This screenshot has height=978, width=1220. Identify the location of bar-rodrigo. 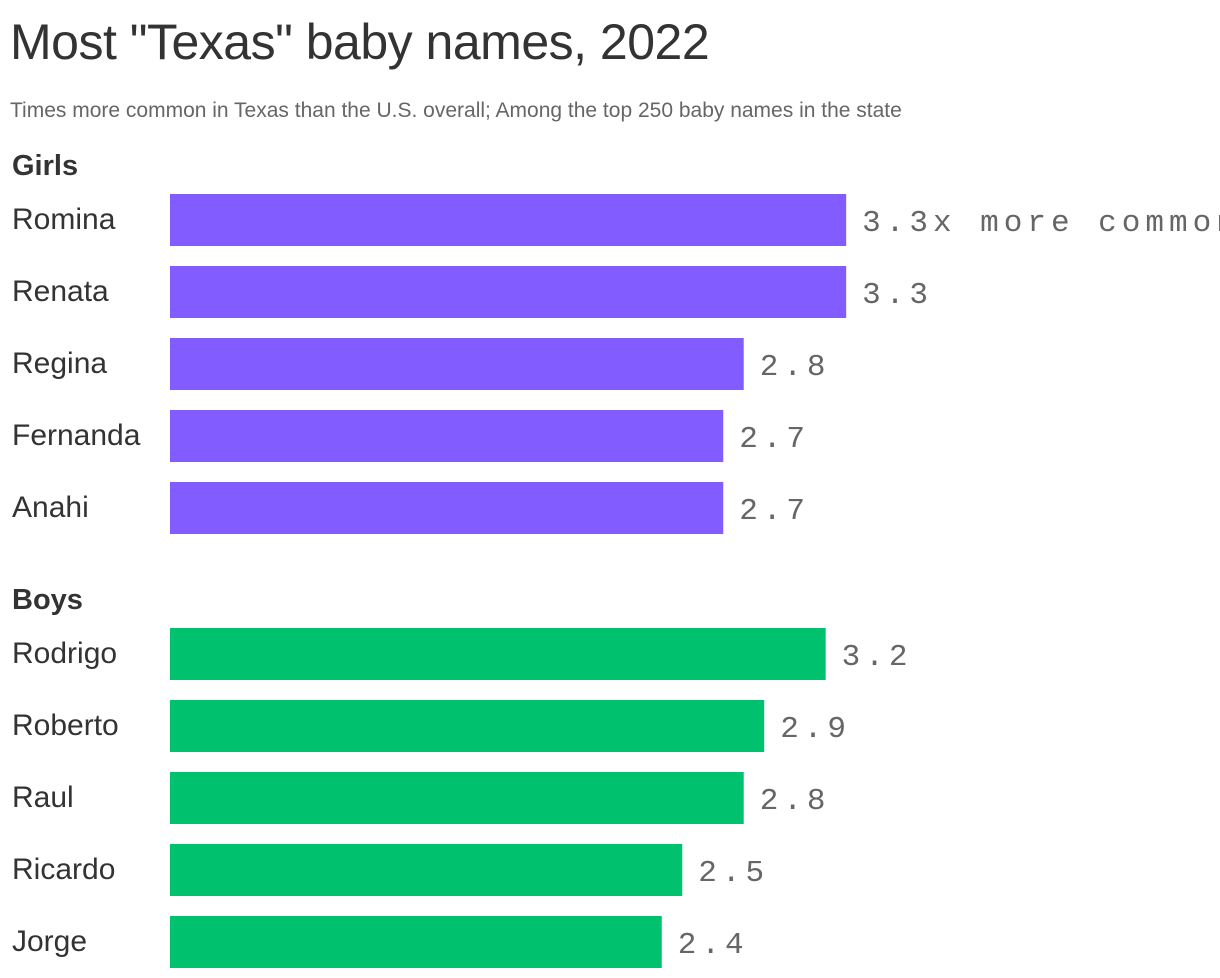
(498, 654).